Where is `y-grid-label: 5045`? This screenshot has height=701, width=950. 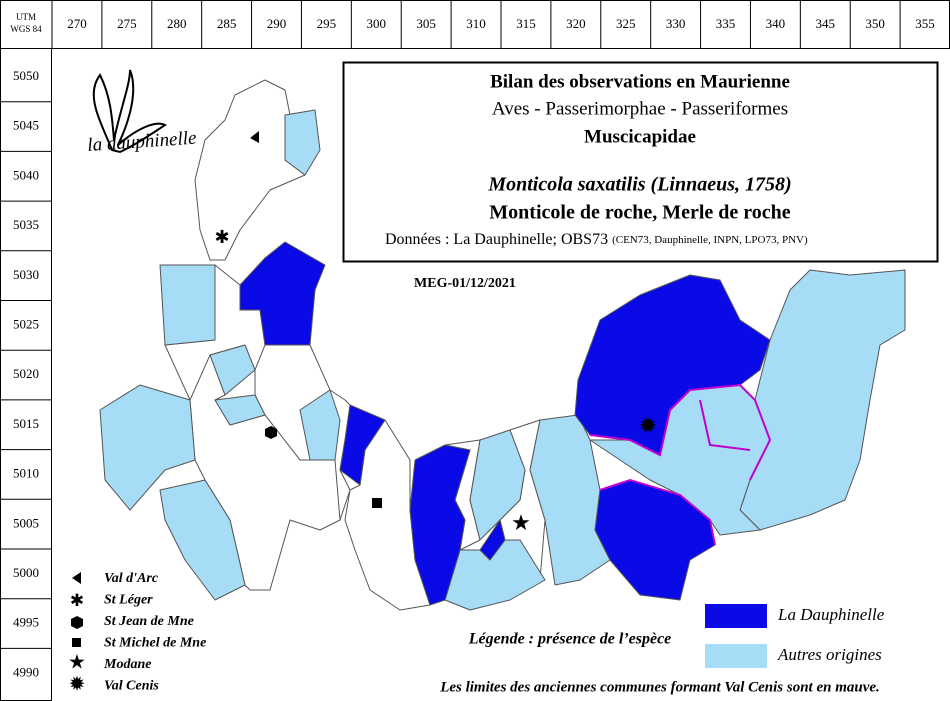 y-grid-label: 5045 is located at coordinates (26, 125).